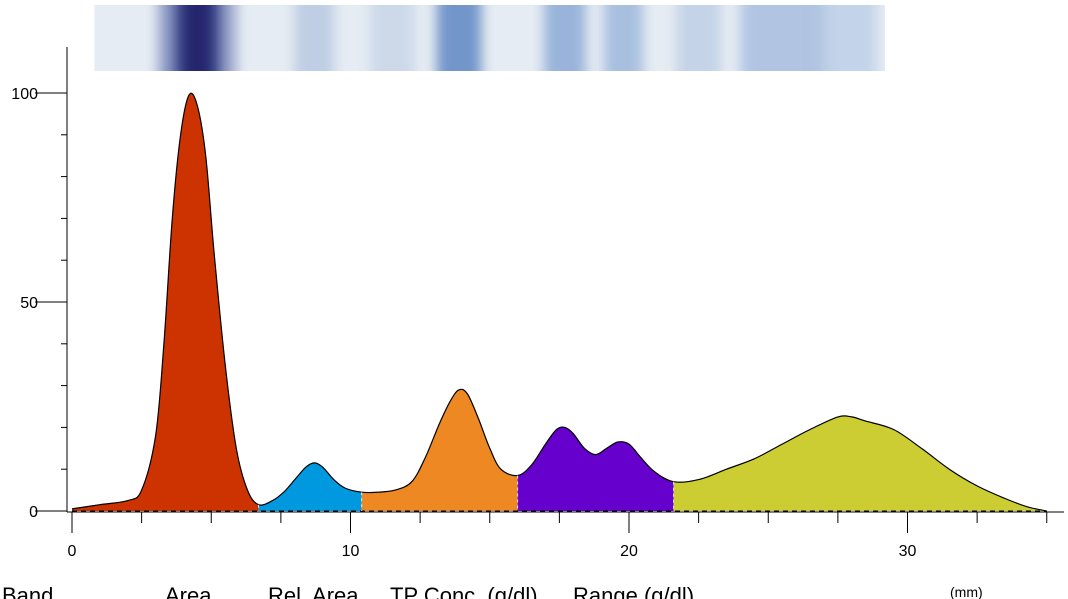 The image size is (1068, 599). What do you see at coordinates (490, 38) in the screenshot?
I see `gel-strip-image` at bounding box center [490, 38].